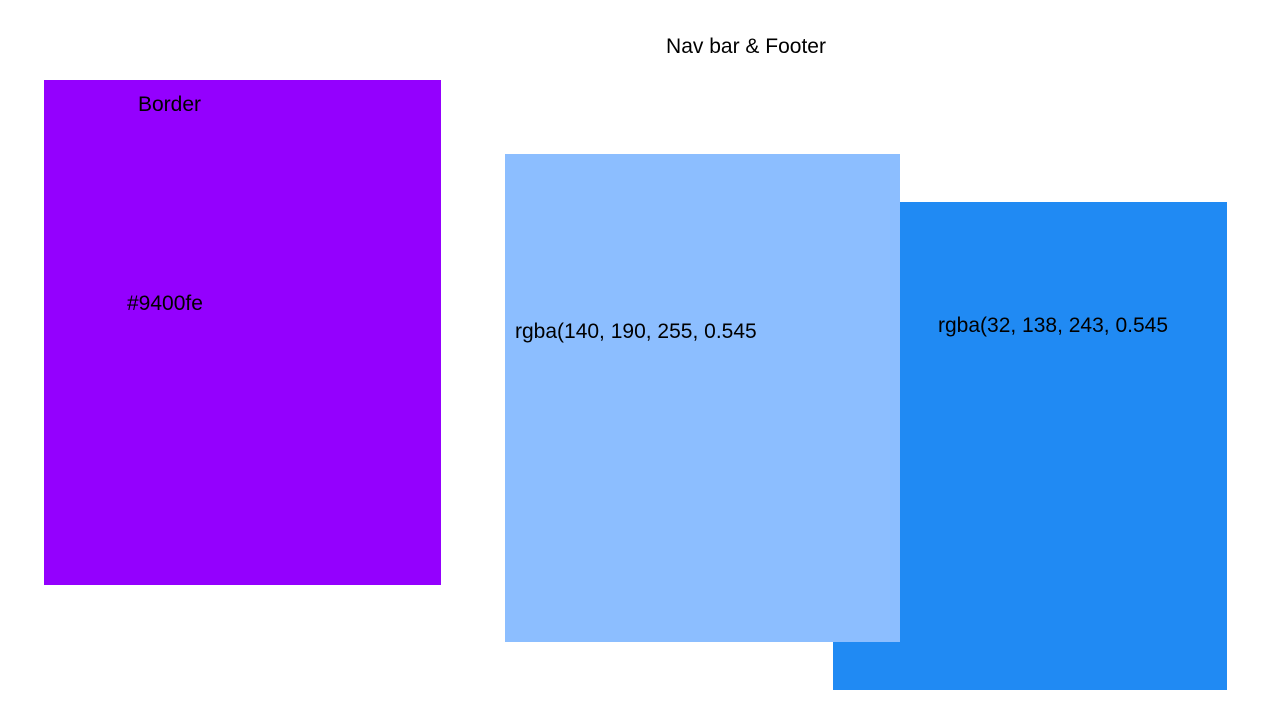  Describe the element at coordinates (636, 331) in the screenshot. I see `light-blue-color-code: rgba(140, 190, 255, 0.545` at that location.